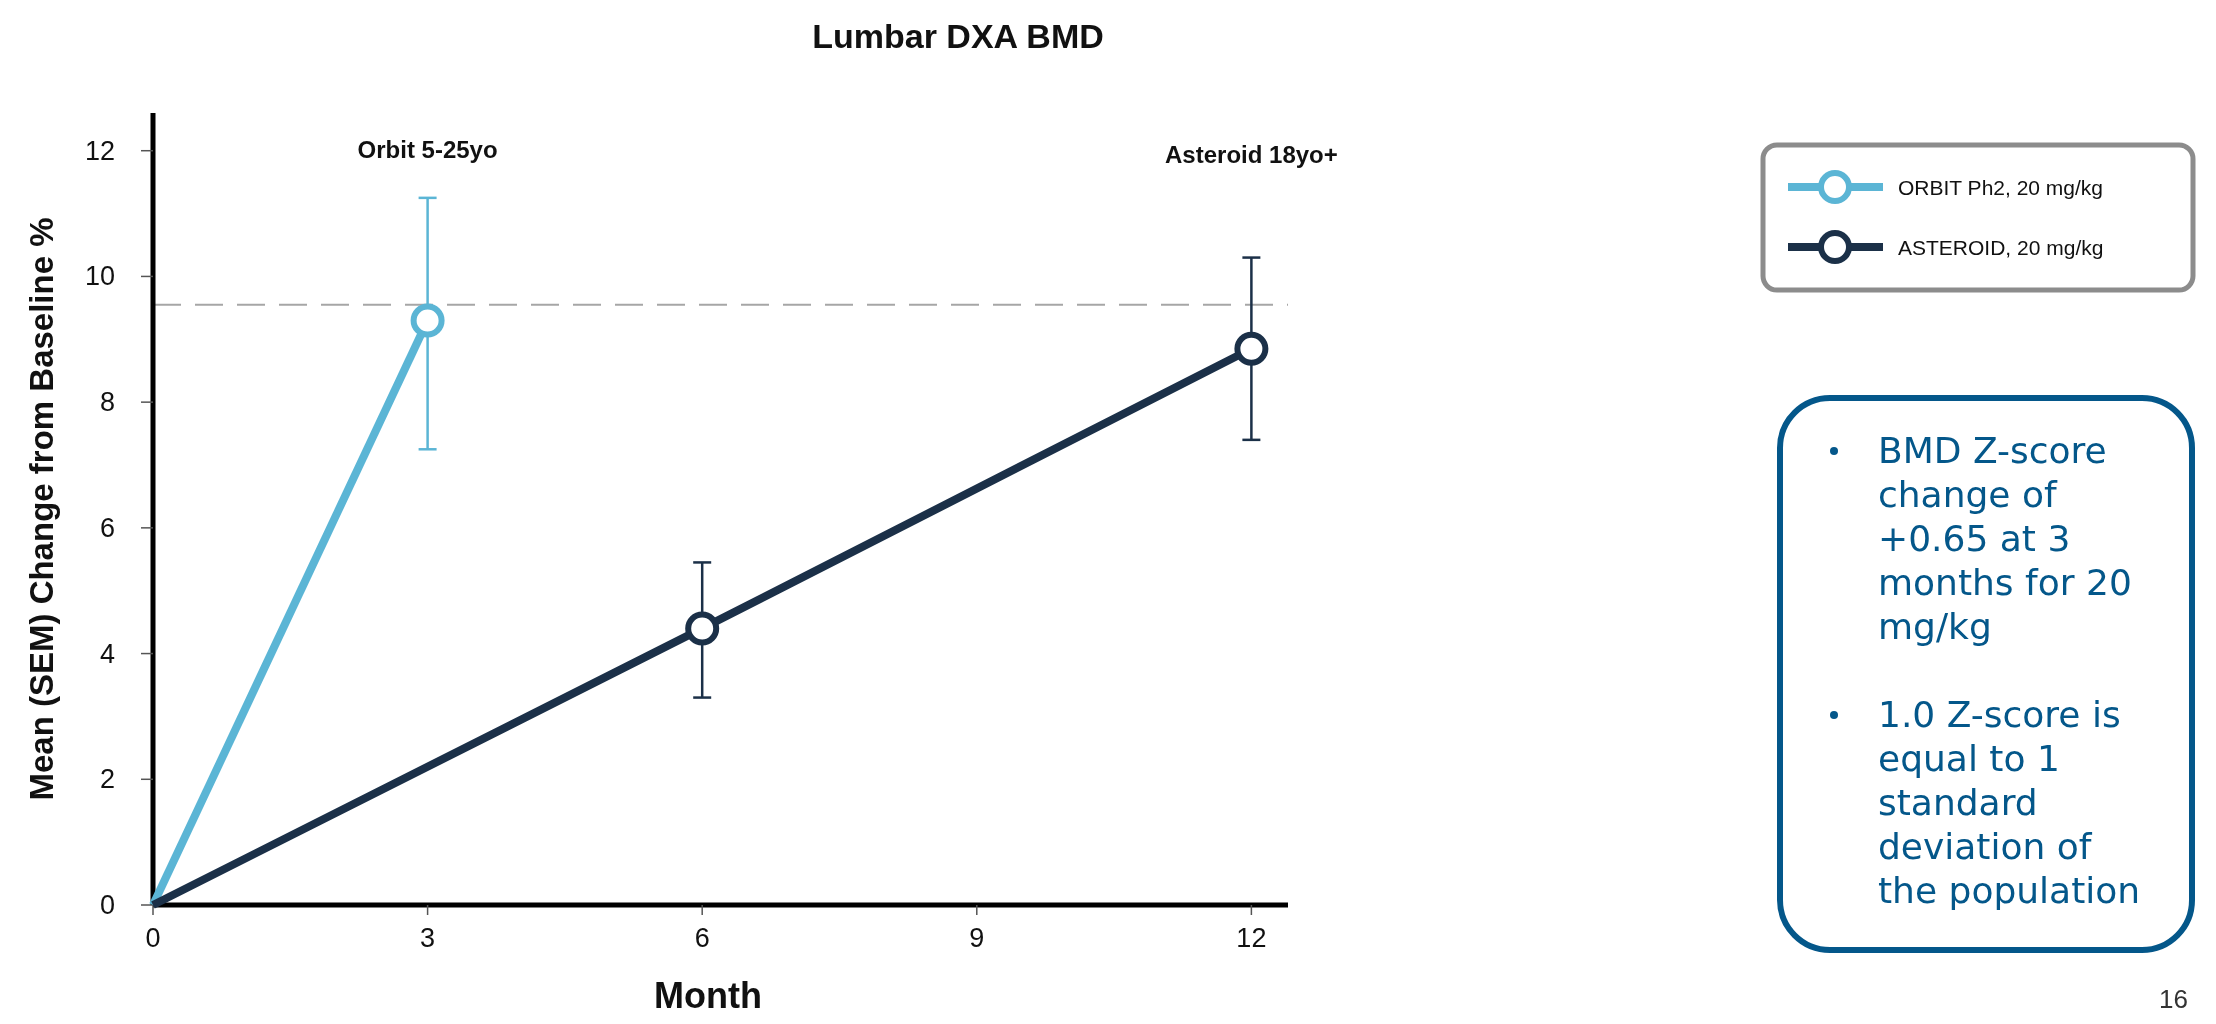  What do you see at coordinates (99, 150) in the screenshot?
I see `y-tick-label: 12` at bounding box center [99, 150].